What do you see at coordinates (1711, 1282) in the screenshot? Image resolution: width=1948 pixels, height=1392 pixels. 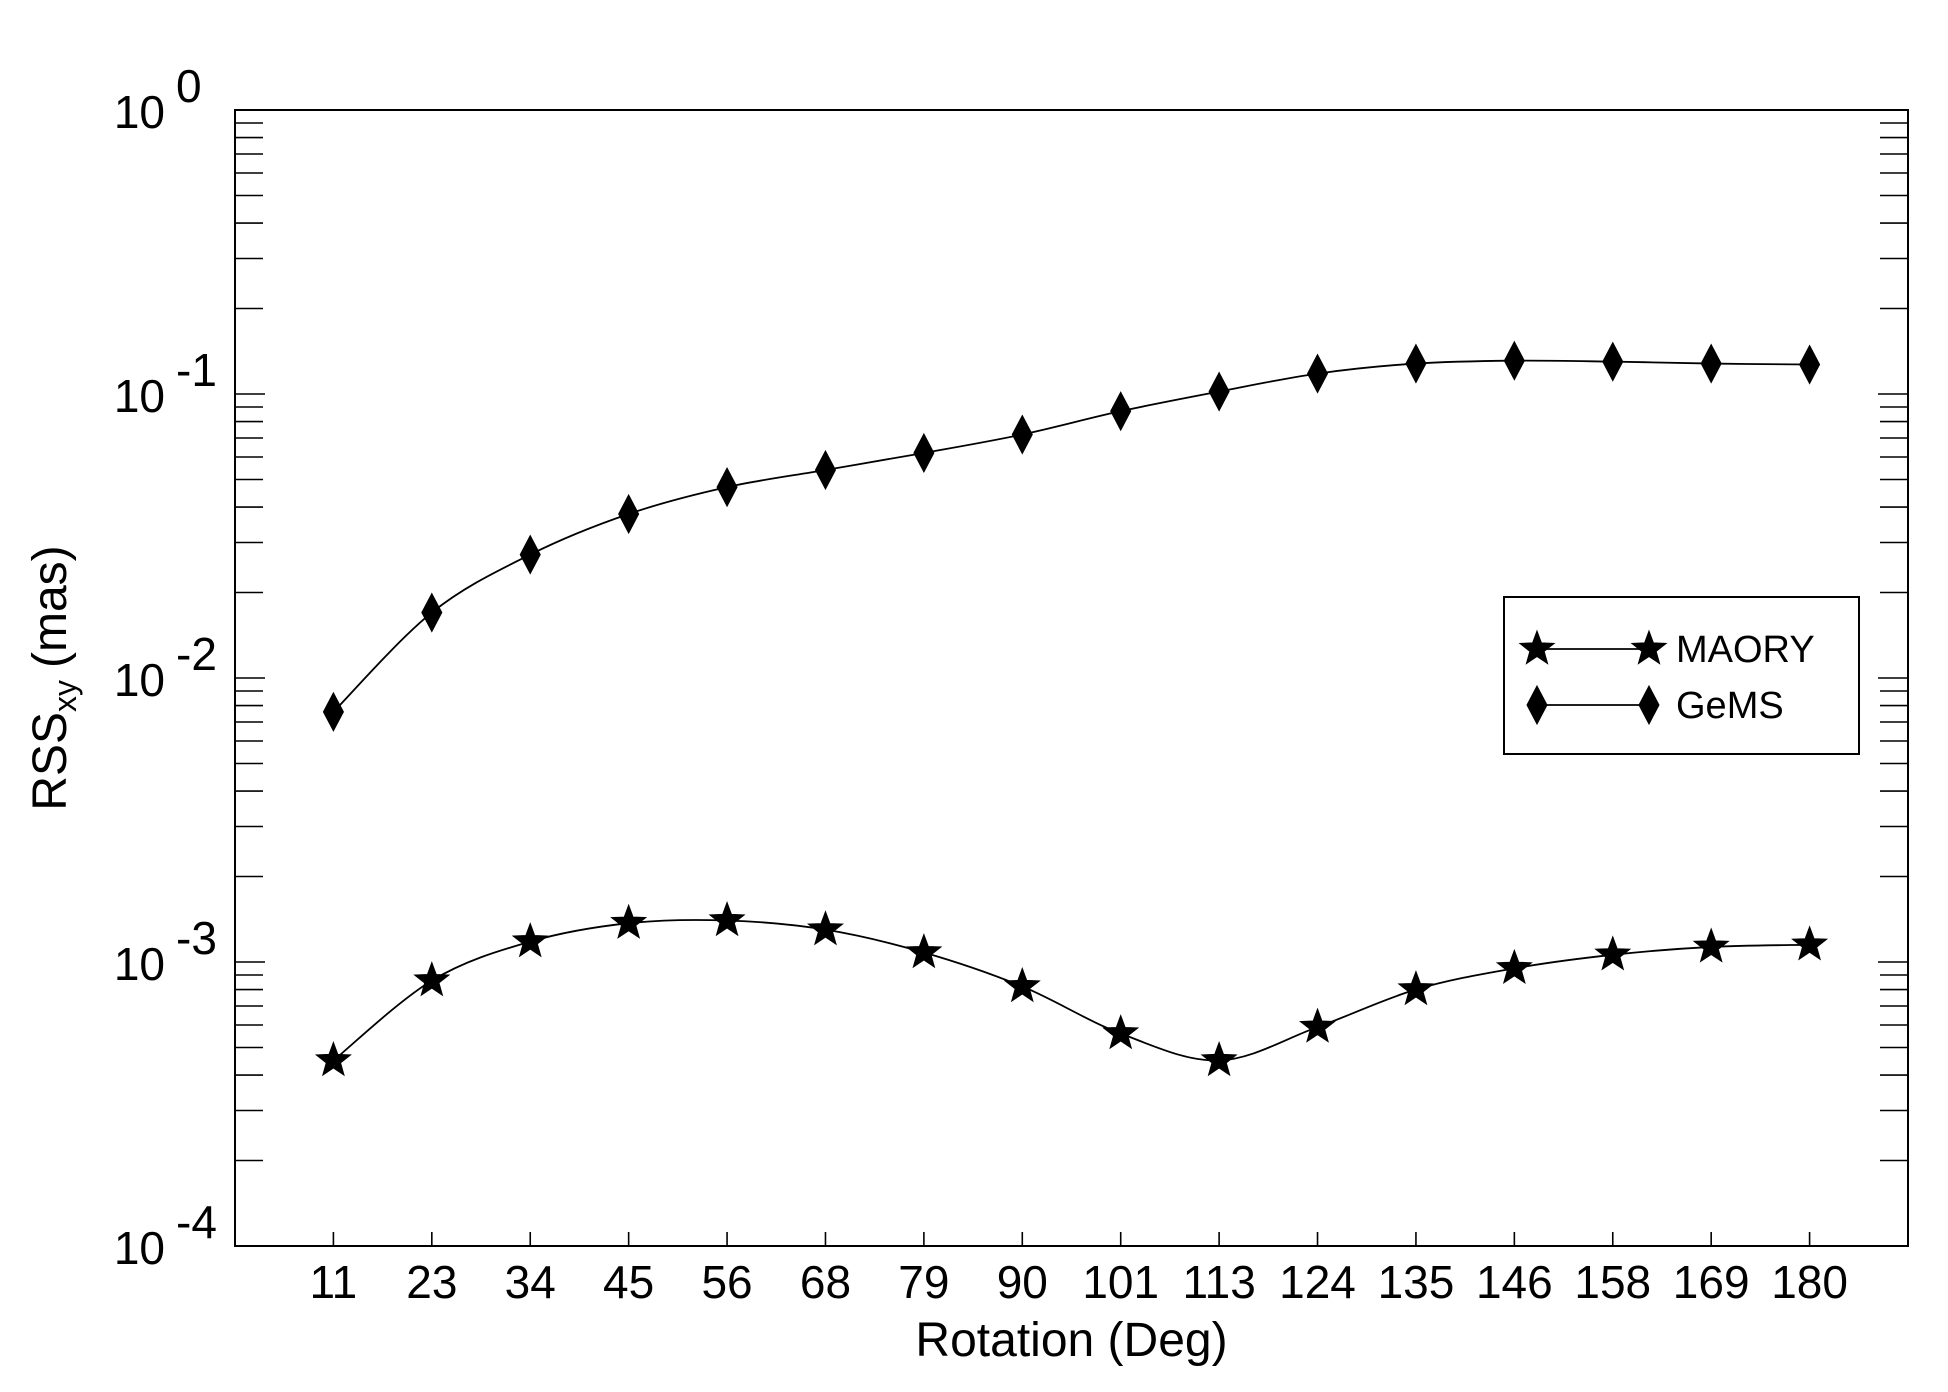 I see `x-tick-label: 169` at bounding box center [1711, 1282].